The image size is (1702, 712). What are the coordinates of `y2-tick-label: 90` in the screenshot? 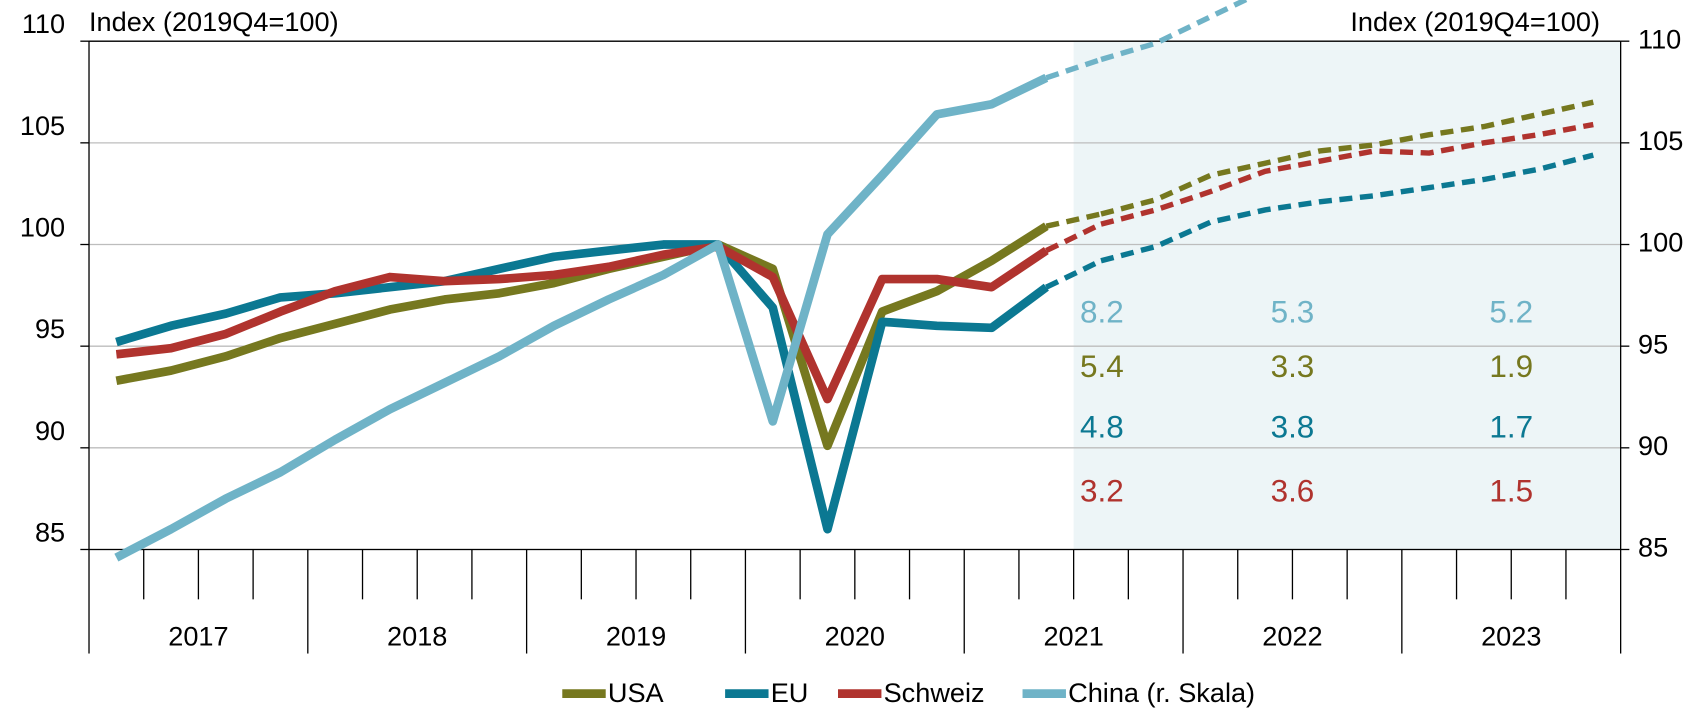 It's located at (1653, 445).